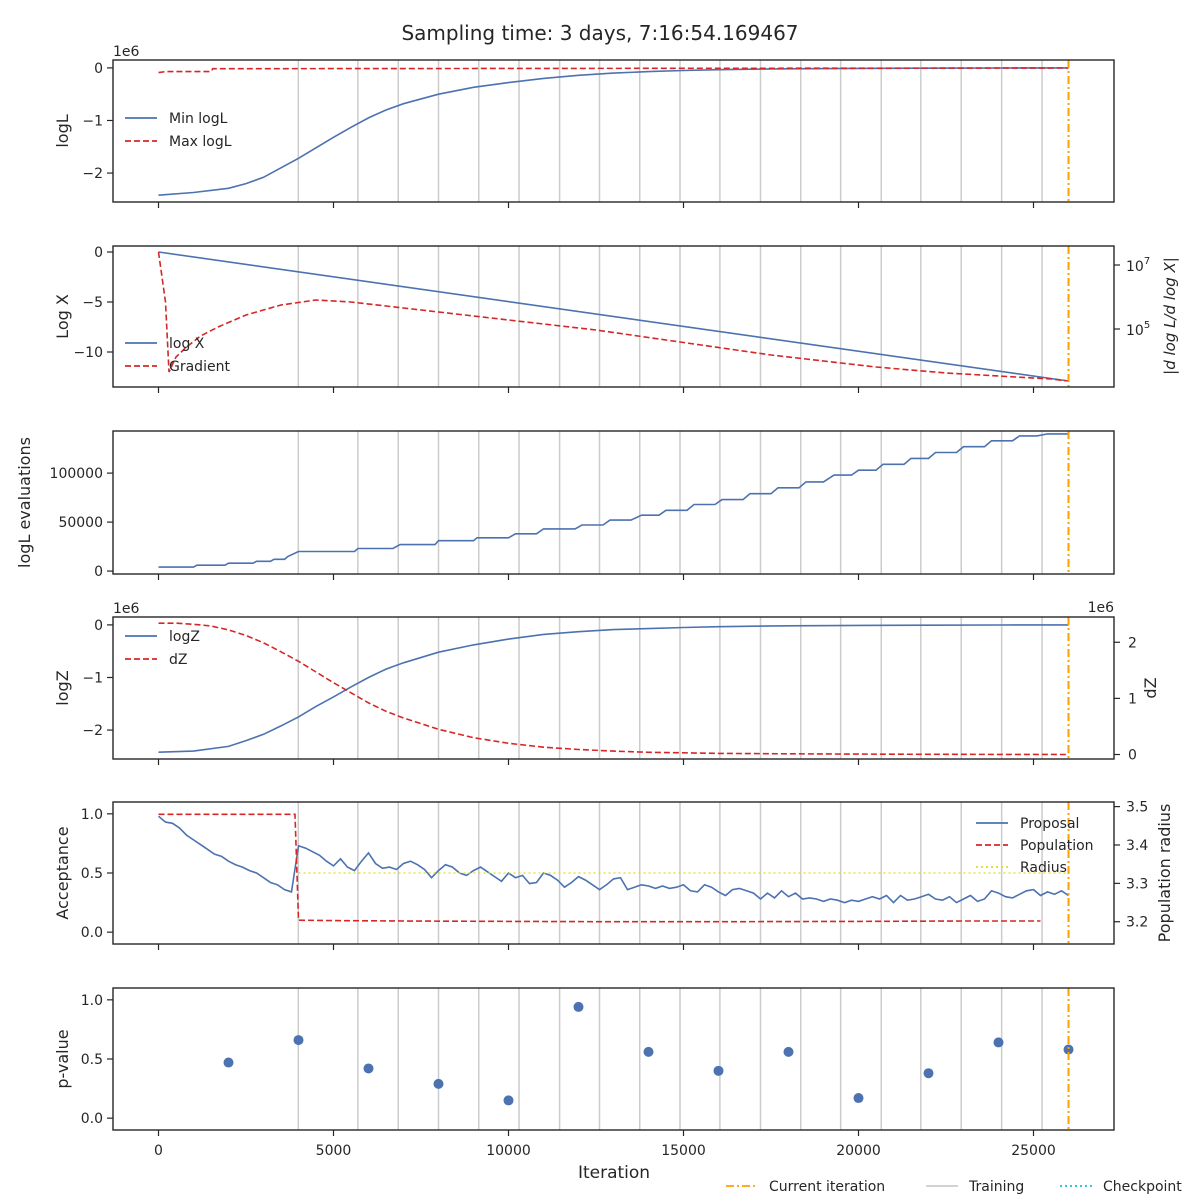 This screenshot has height=1200, width=1200. What do you see at coordinates (184, 637) in the screenshot?
I see `legend-label: logZ` at bounding box center [184, 637].